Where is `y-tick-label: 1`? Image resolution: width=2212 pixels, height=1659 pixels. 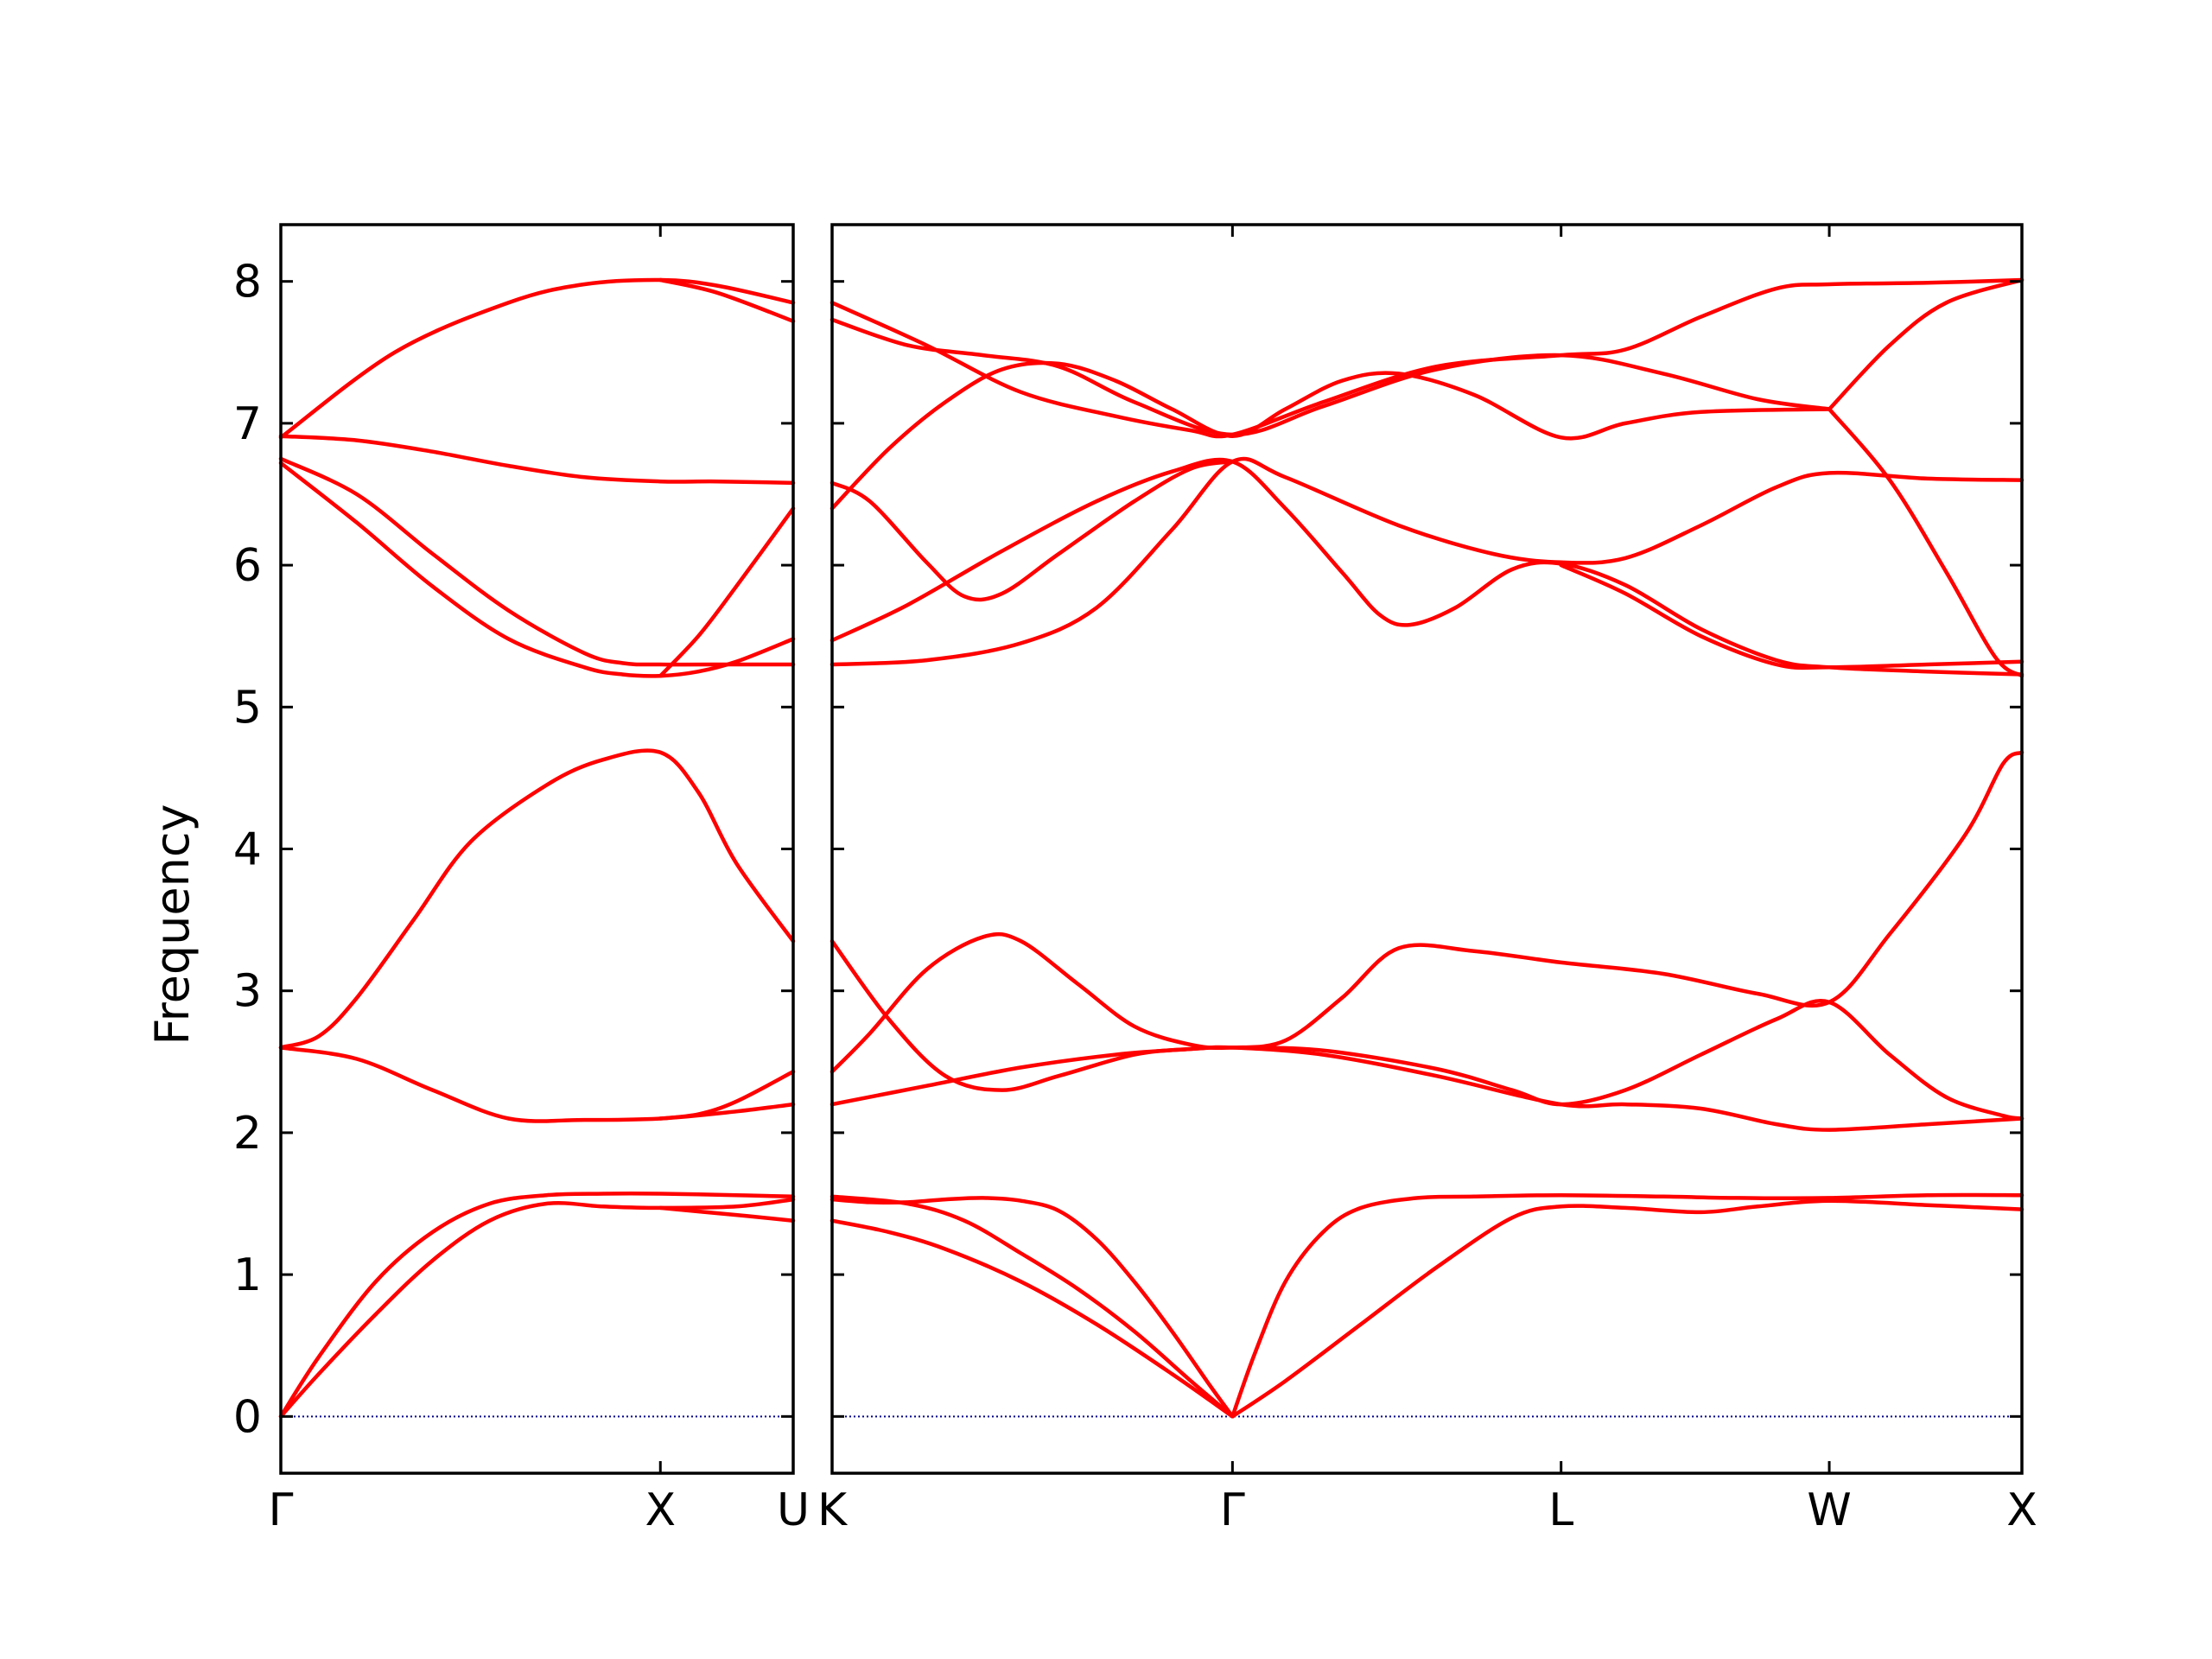
y-tick-label: 1 is located at coordinates (247, 1275).